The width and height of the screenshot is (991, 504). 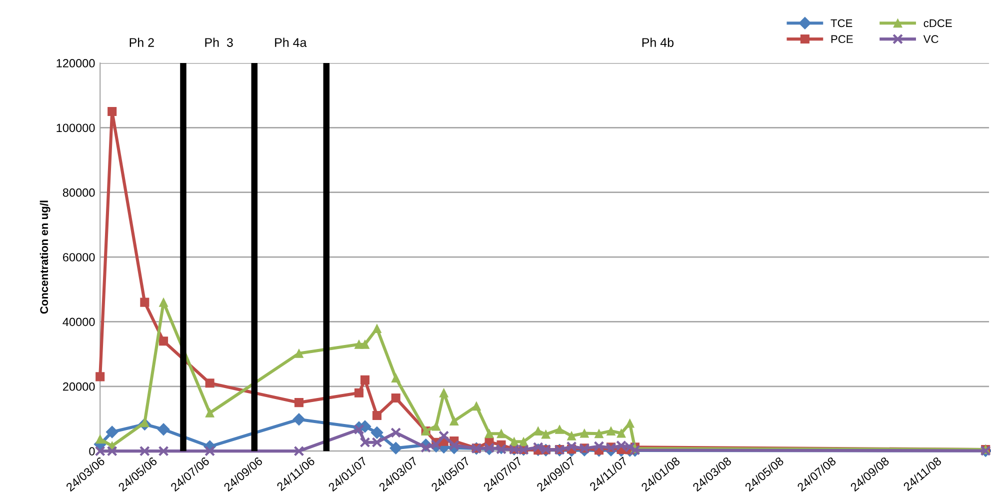 What do you see at coordinates (842, 39) in the screenshot?
I see `legend-label: PCE` at bounding box center [842, 39].